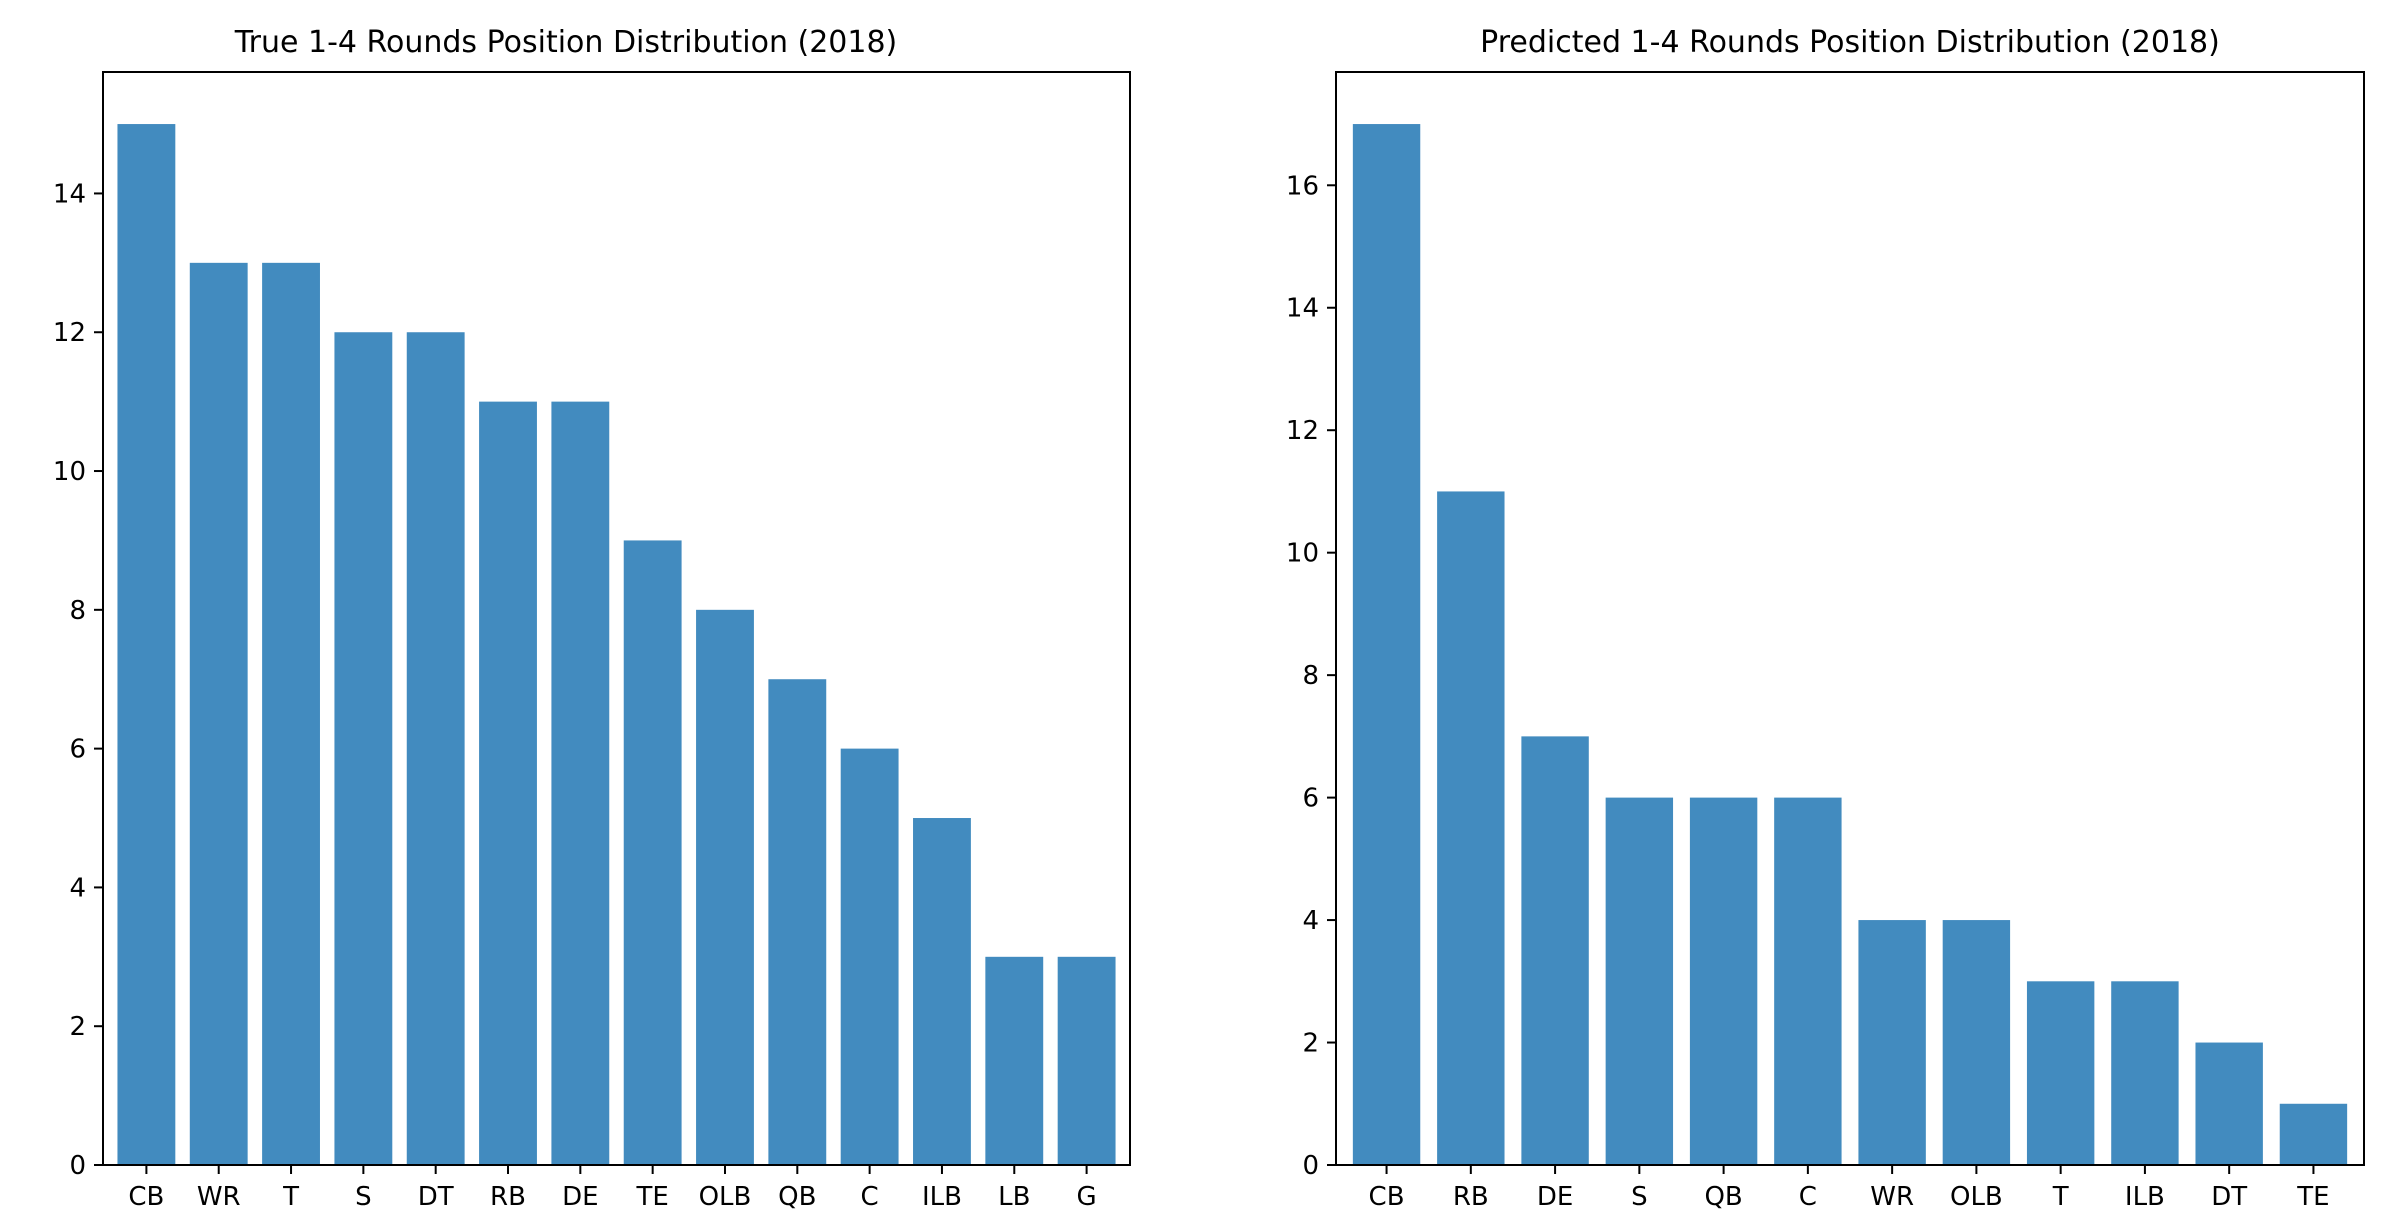  Describe the element at coordinates (69, 472) in the screenshot. I see `left-chart-y-tick-label-10: 10` at that location.